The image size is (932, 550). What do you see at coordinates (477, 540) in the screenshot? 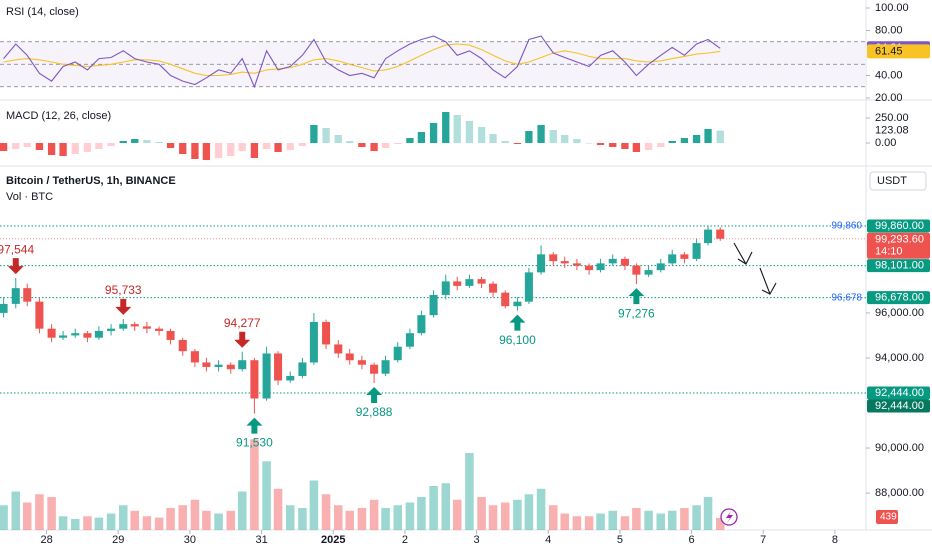
I see `x-tick-label: 3` at bounding box center [477, 540].